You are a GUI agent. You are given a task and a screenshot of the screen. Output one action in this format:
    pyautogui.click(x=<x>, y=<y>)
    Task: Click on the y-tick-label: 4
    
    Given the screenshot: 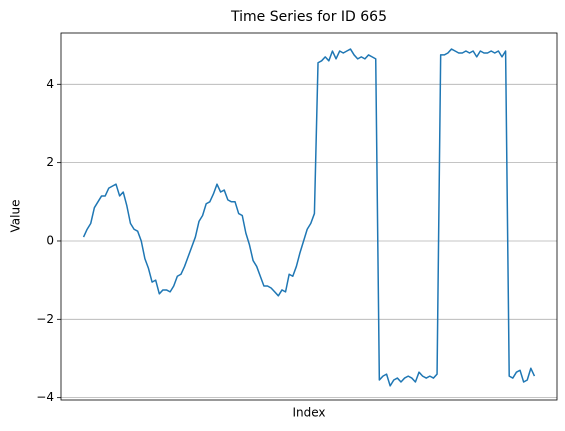 What is the action you would take?
    pyautogui.click(x=50, y=84)
    